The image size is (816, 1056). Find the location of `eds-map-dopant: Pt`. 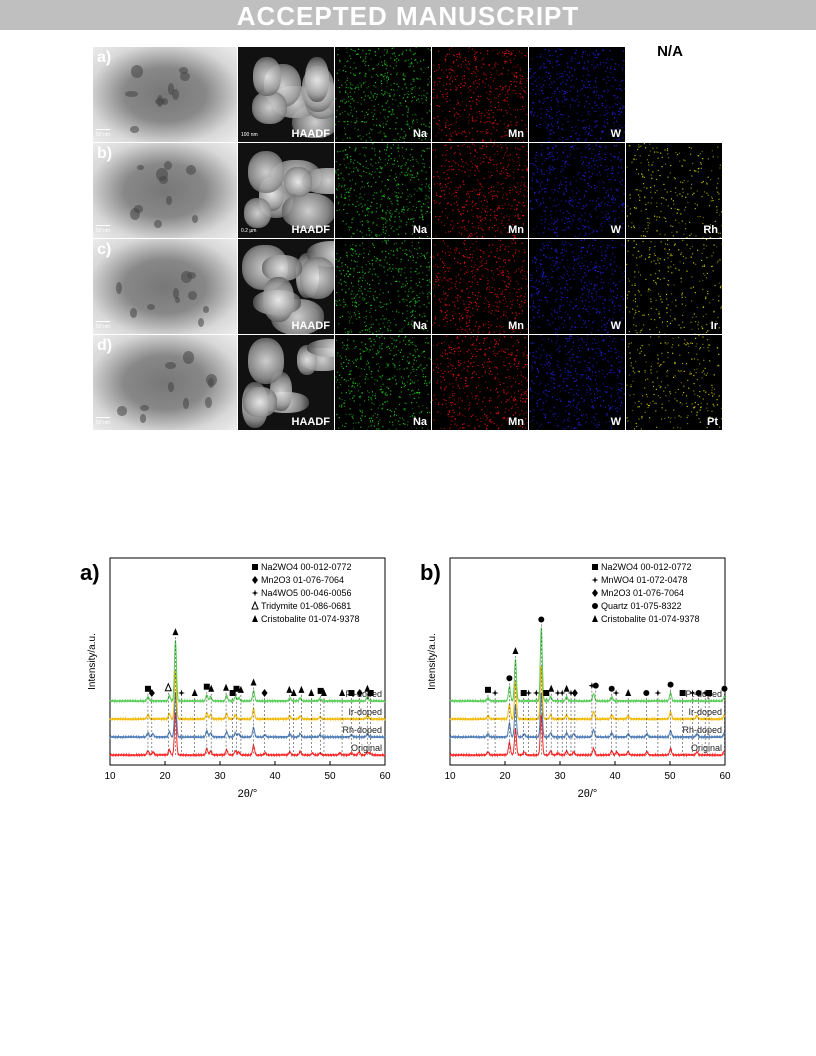

eds-map-dopant: Pt is located at coordinates (674, 382).